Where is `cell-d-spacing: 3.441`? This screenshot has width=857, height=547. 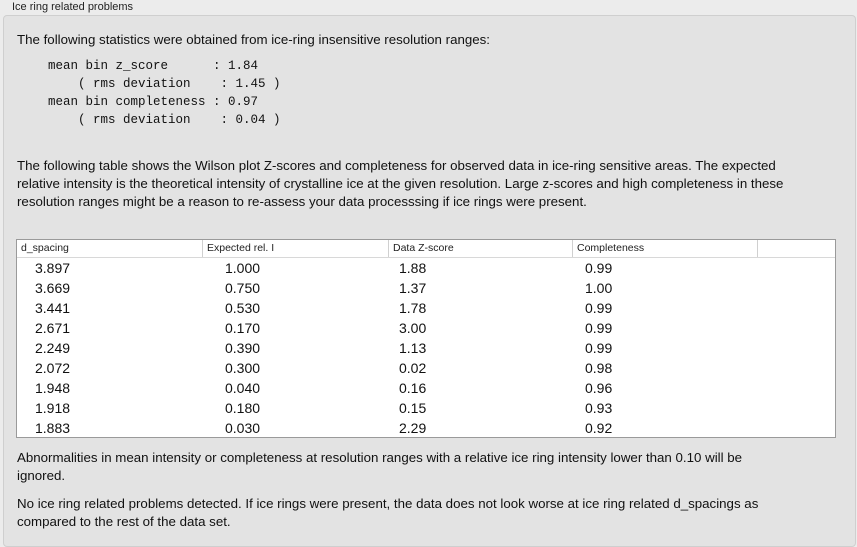
cell-d-spacing: 3.441 is located at coordinates (53, 308).